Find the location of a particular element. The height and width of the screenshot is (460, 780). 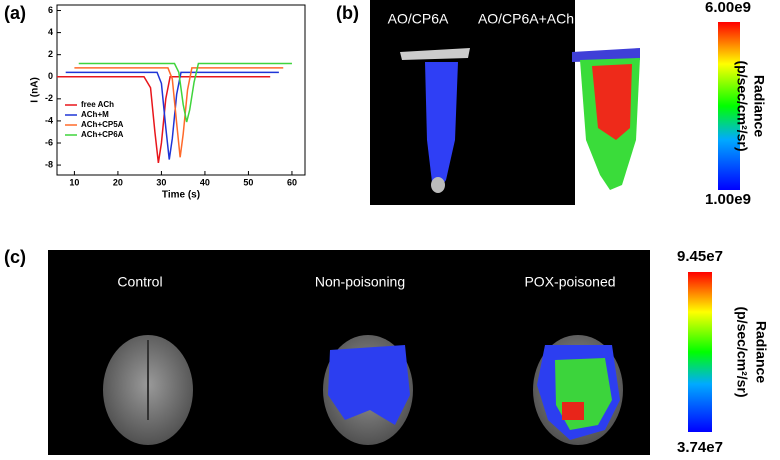

y-tick-label: 2 is located at coordinates (50, 54).